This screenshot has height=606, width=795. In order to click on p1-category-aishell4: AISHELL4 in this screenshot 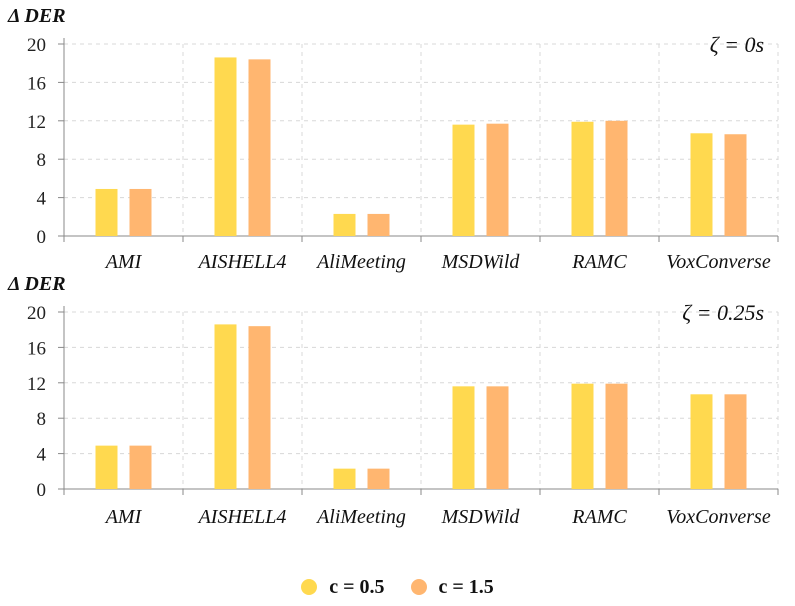, I will do `click(242, 517)`.